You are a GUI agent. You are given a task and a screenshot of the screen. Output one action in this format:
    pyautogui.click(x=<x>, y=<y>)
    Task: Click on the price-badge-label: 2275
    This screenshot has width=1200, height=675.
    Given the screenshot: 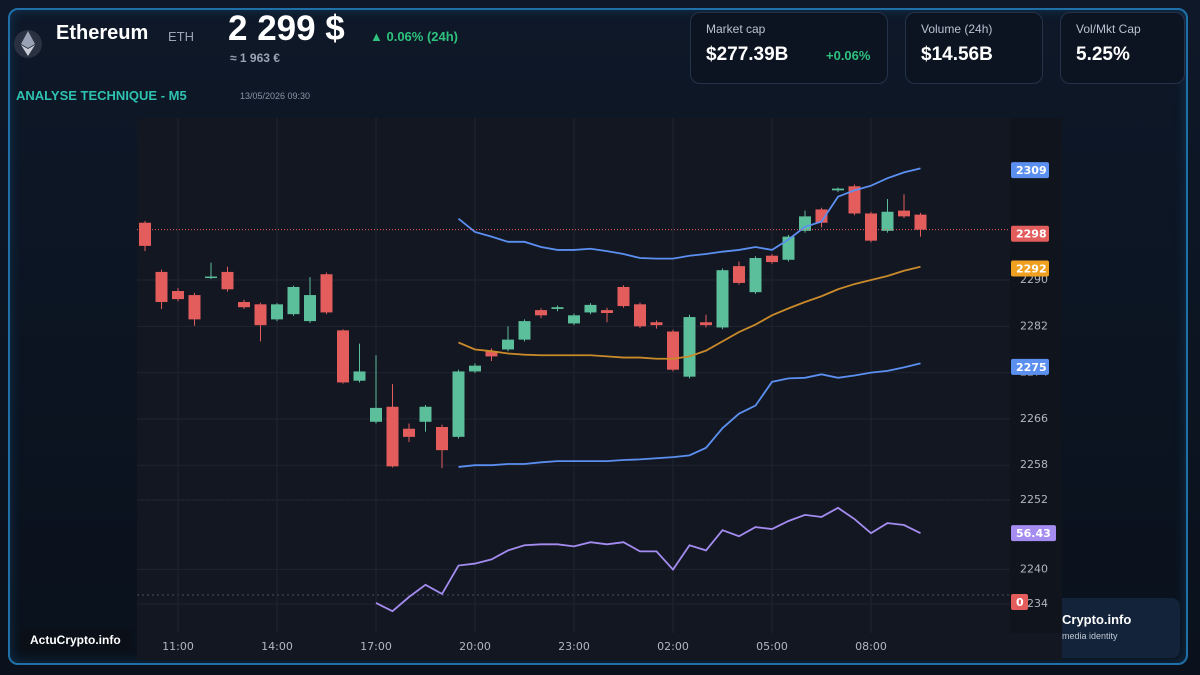 What is the action you would take?
    pyautogui.click(x=1031, y=367)
    